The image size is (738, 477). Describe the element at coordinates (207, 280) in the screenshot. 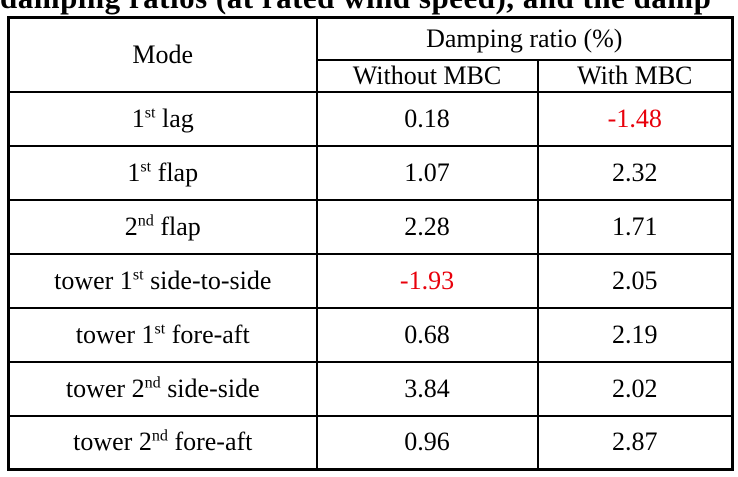

I see `mode-text: side-to-side` at that location.